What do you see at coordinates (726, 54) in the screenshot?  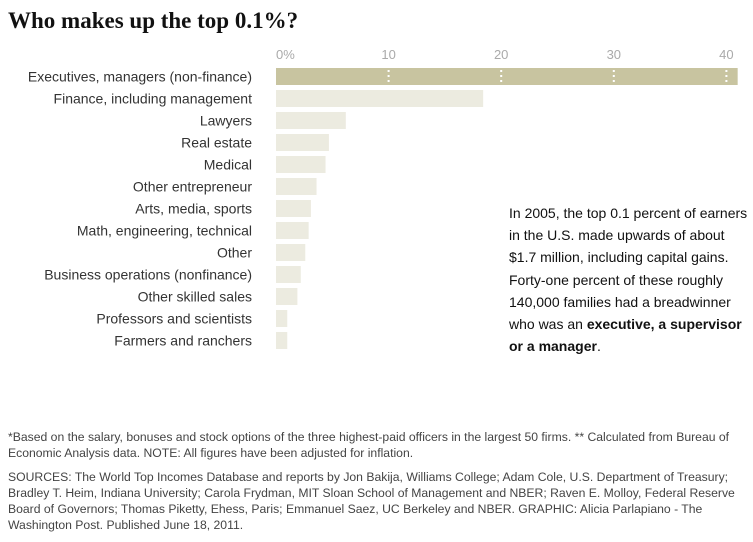 I see `x-tick-label: 40` at bounding box center [726, 54].